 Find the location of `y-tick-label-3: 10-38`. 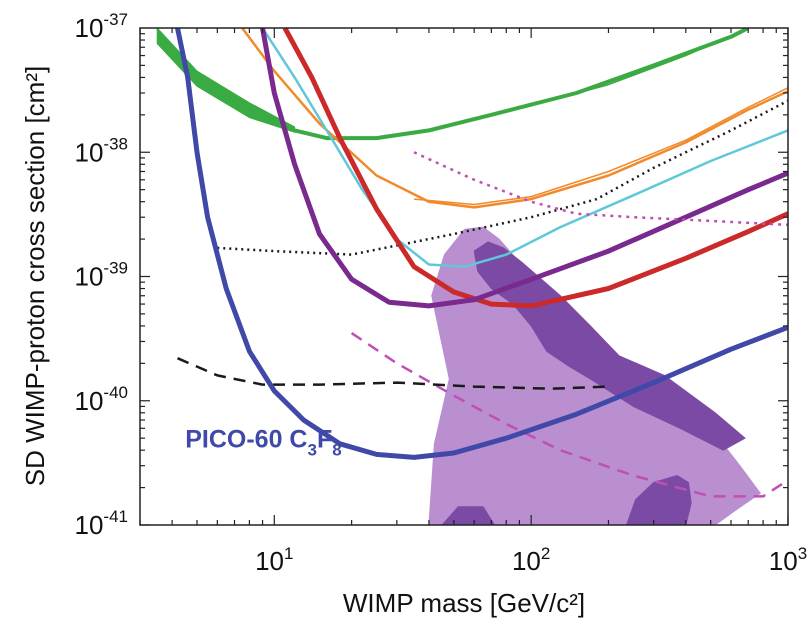

y-tick-label-3: 10-38 is located at coordinates (102, 150).